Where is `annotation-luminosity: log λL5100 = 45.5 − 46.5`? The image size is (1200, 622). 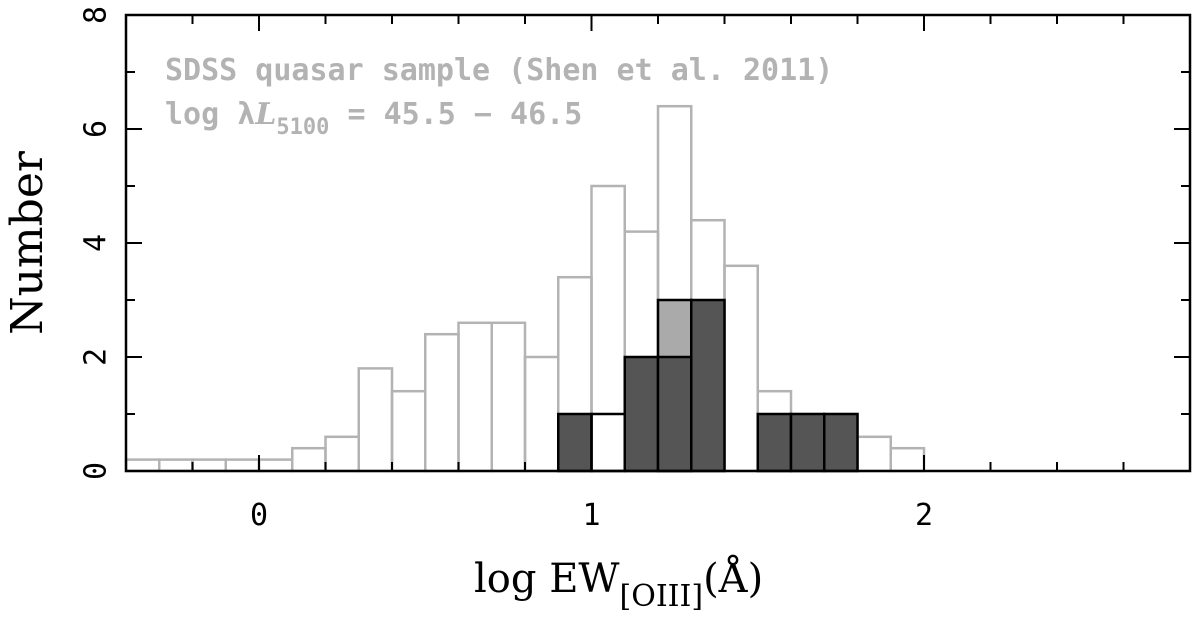
annotation-luminosity: log λL5100 = 45.5 − 46.5 is located at coordinates (373, 118).